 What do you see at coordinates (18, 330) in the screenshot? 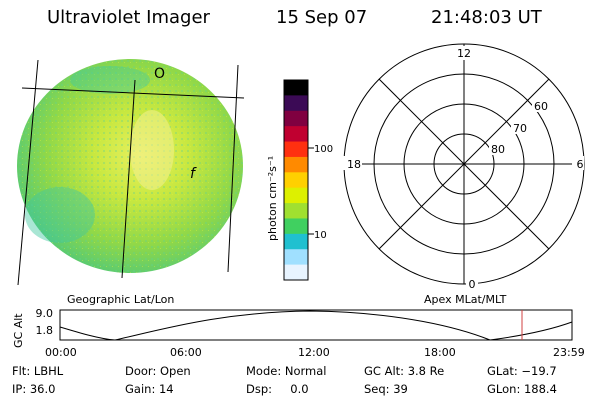
I see `altitude-axis-title: GC Alt` at bounding box center [18, 330].